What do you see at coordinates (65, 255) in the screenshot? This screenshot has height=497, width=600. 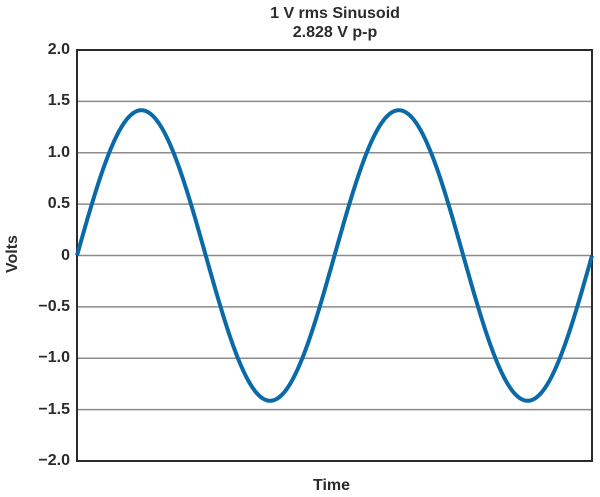 I see `y-tick-label: 0` at bounding box center [65, 255].